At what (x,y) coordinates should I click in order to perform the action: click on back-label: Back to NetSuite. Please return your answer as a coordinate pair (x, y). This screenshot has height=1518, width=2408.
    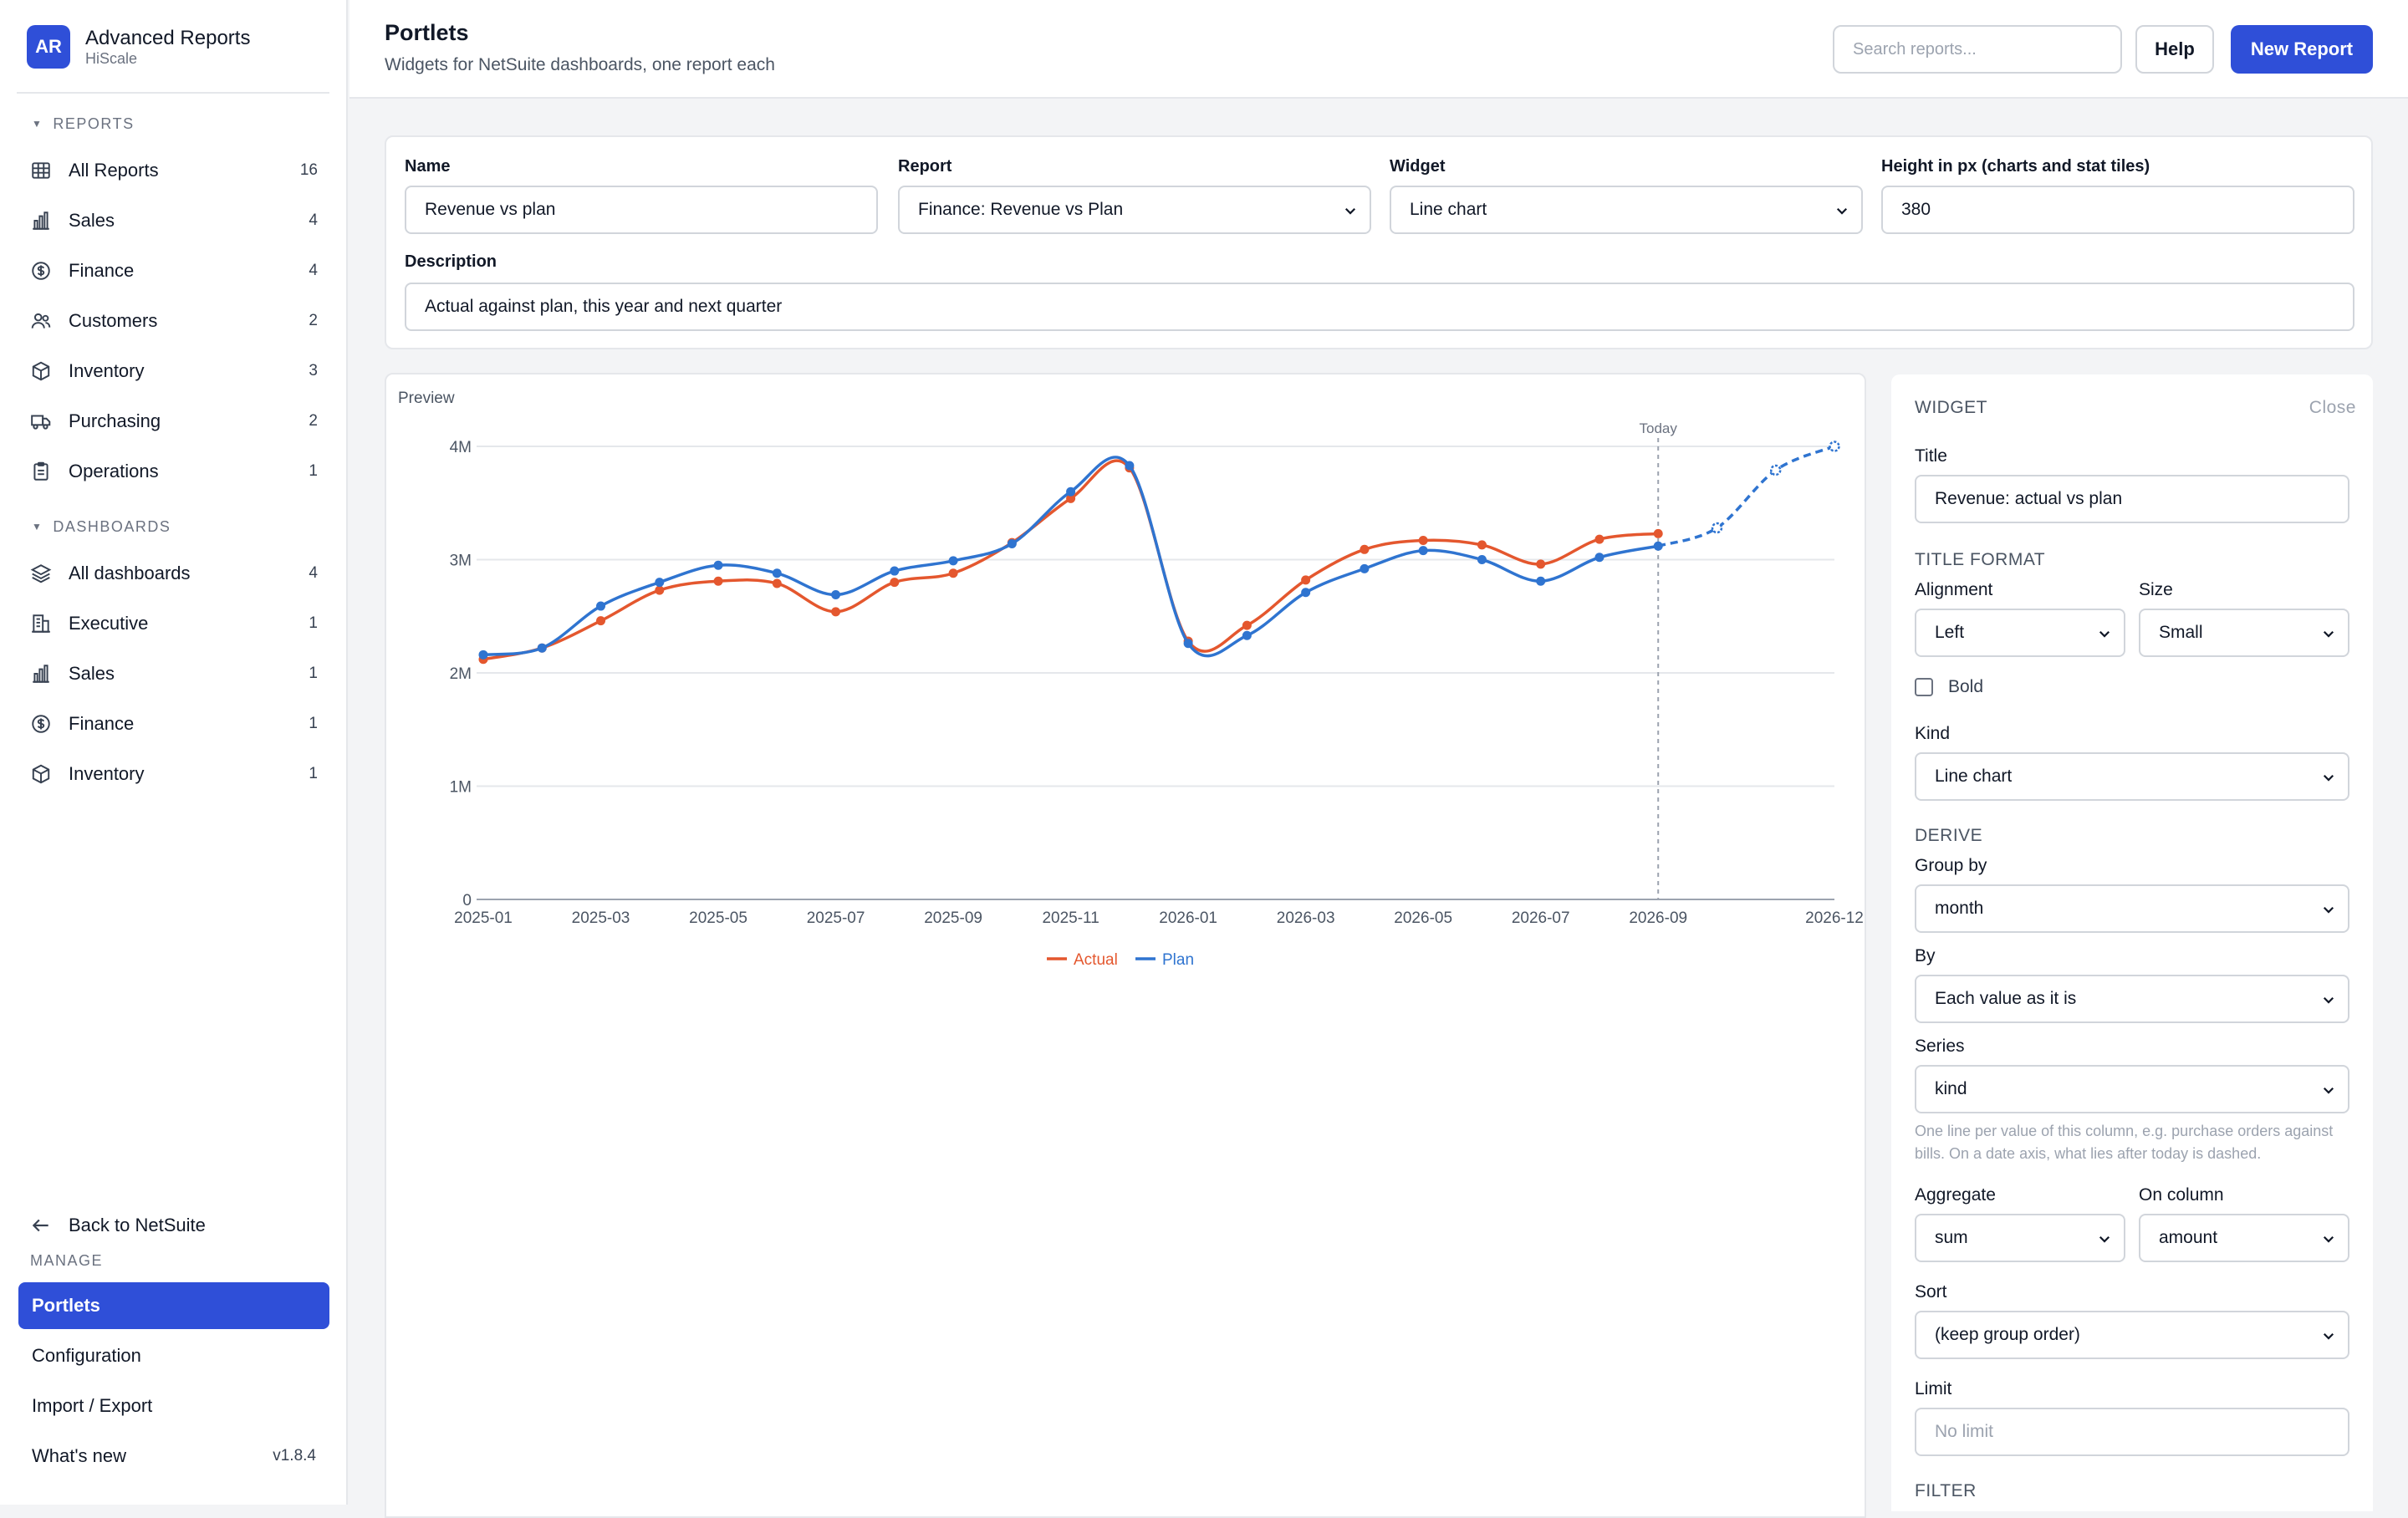
    Looking at the image, I should click on (137, 1225).